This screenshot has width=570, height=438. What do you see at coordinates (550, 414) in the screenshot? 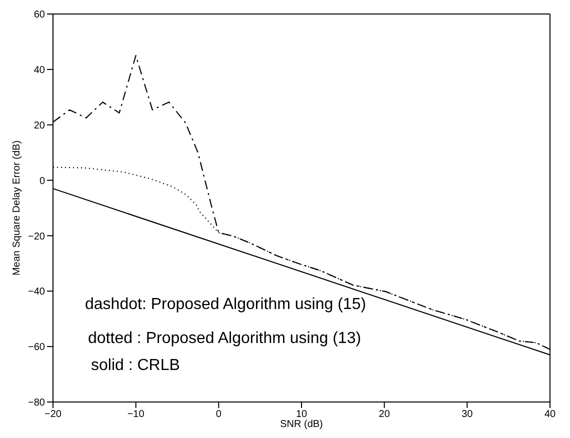
I see `x-tick-label: 40` at bounding box center [550, 414].